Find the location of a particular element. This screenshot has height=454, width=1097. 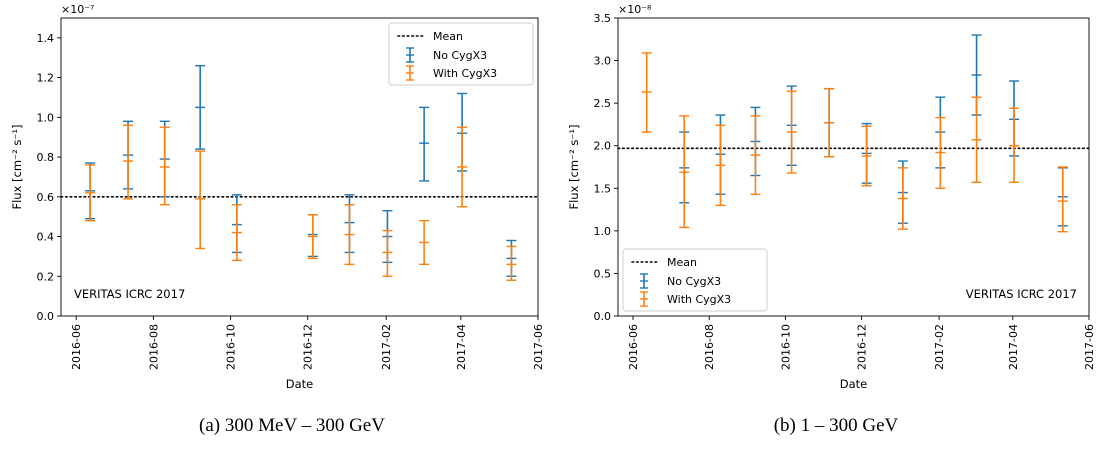

y-tick-label: 1.5 is located at coordinates (603, 188).